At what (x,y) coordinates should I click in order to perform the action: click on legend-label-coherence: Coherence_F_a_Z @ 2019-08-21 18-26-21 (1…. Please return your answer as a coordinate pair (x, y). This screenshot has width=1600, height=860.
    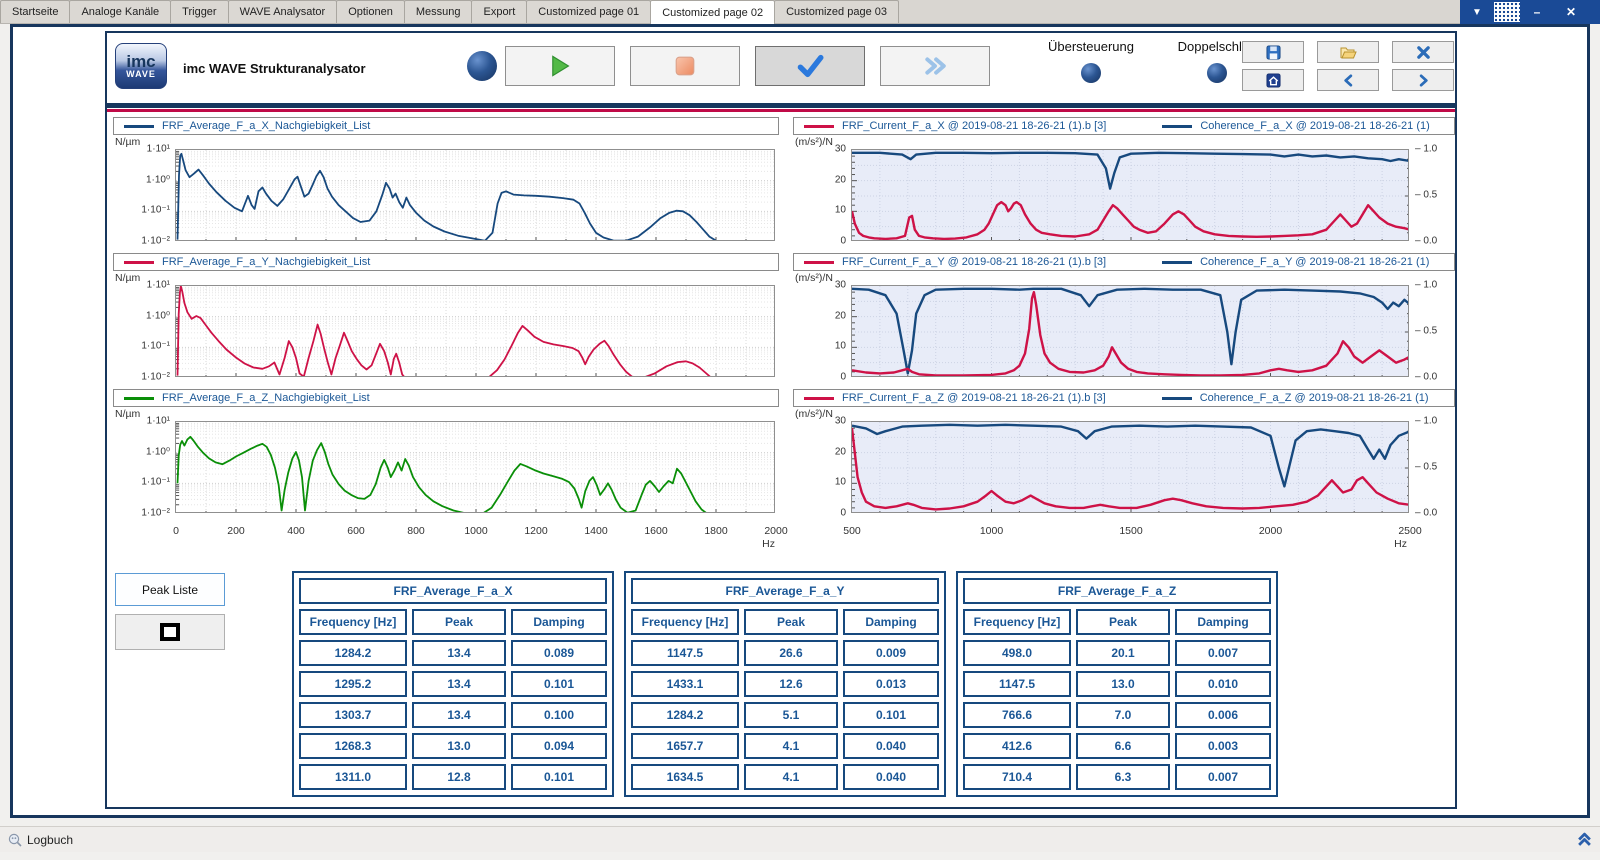
    Looking at the image, I should click on (1314, 398).